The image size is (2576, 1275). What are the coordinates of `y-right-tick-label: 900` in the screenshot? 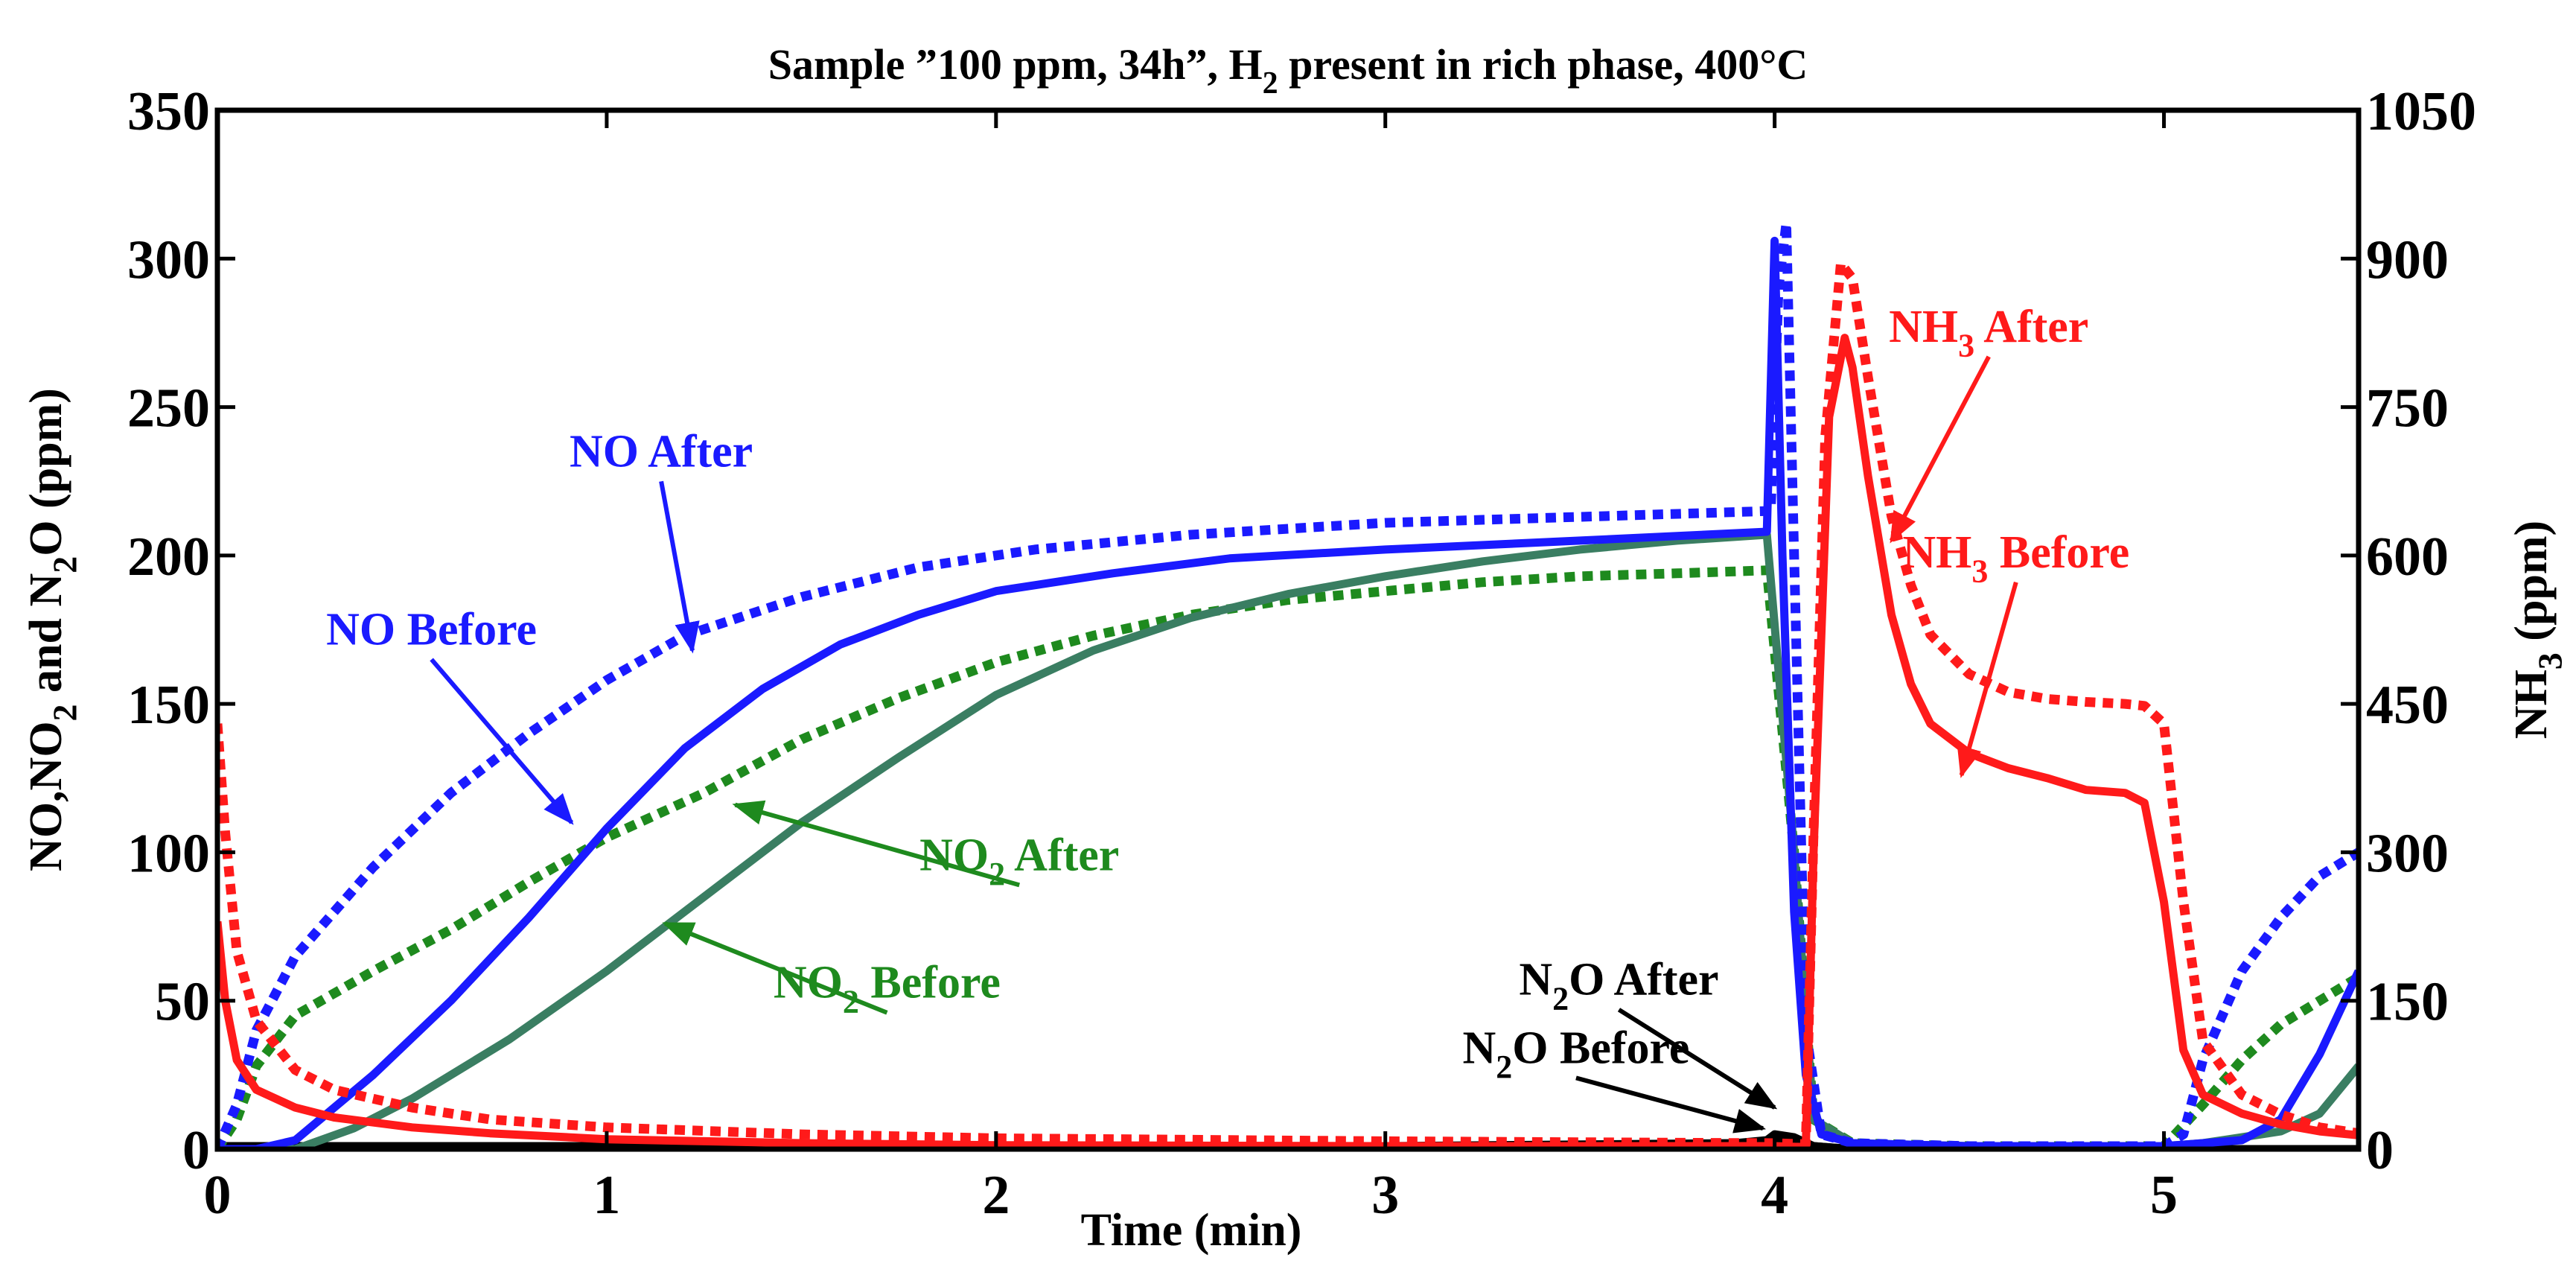 It's located at (2407, 259).